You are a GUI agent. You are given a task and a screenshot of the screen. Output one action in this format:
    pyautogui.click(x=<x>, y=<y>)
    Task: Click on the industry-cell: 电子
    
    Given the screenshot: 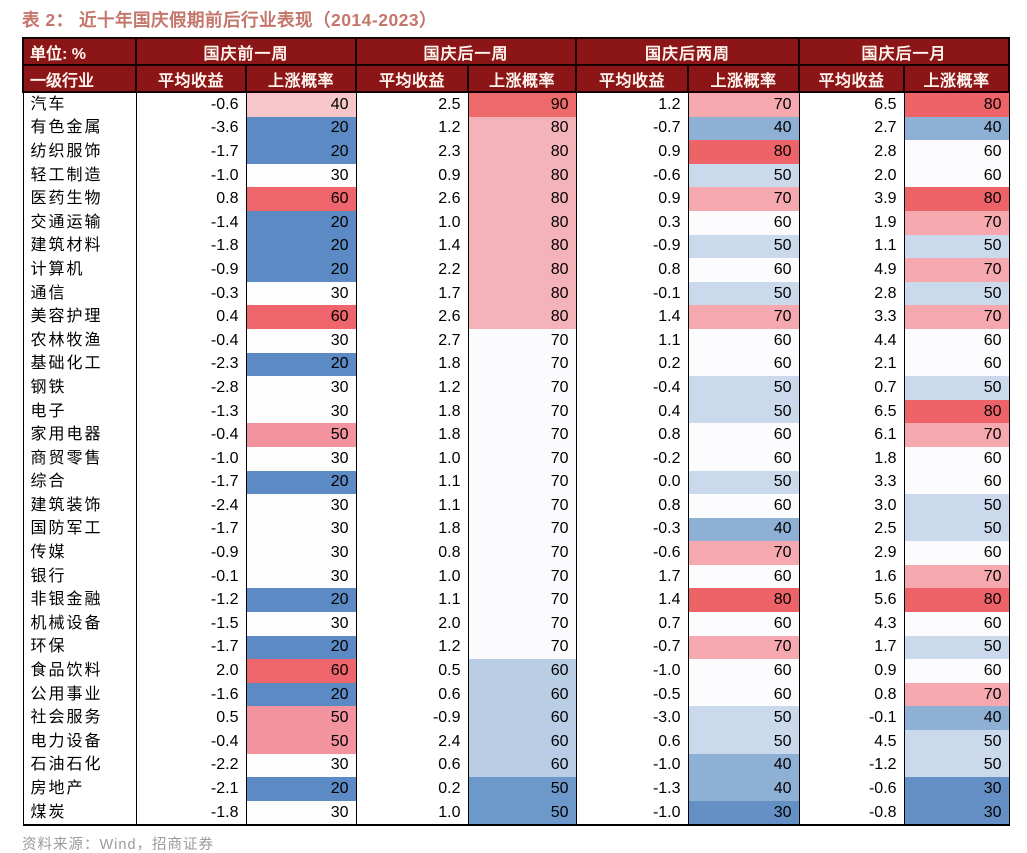 What is the action you would take?
    pyautogui.click(x=79, y=411)
    